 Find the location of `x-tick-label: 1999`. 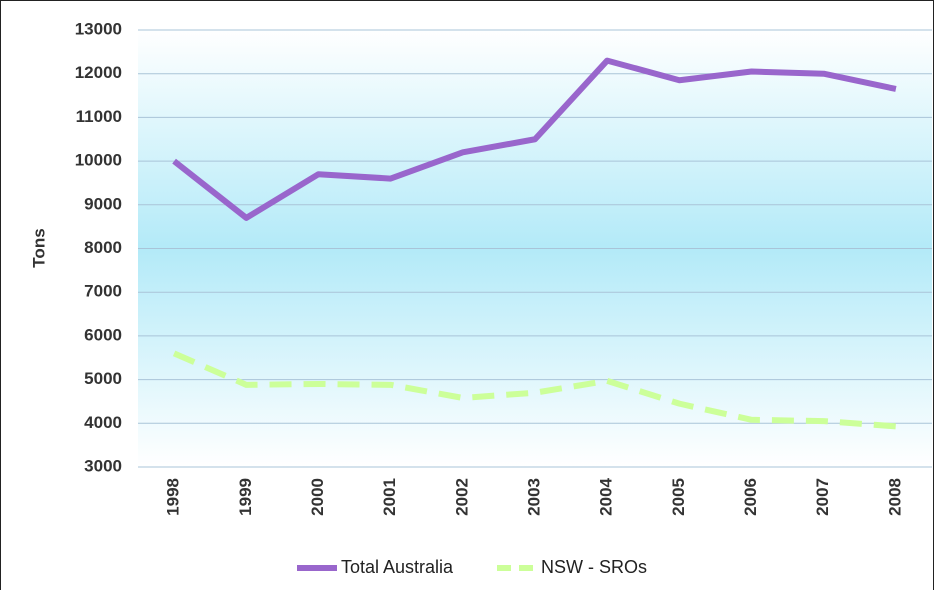

x-tick-label: 1999 is located at coordinates (245, 497).